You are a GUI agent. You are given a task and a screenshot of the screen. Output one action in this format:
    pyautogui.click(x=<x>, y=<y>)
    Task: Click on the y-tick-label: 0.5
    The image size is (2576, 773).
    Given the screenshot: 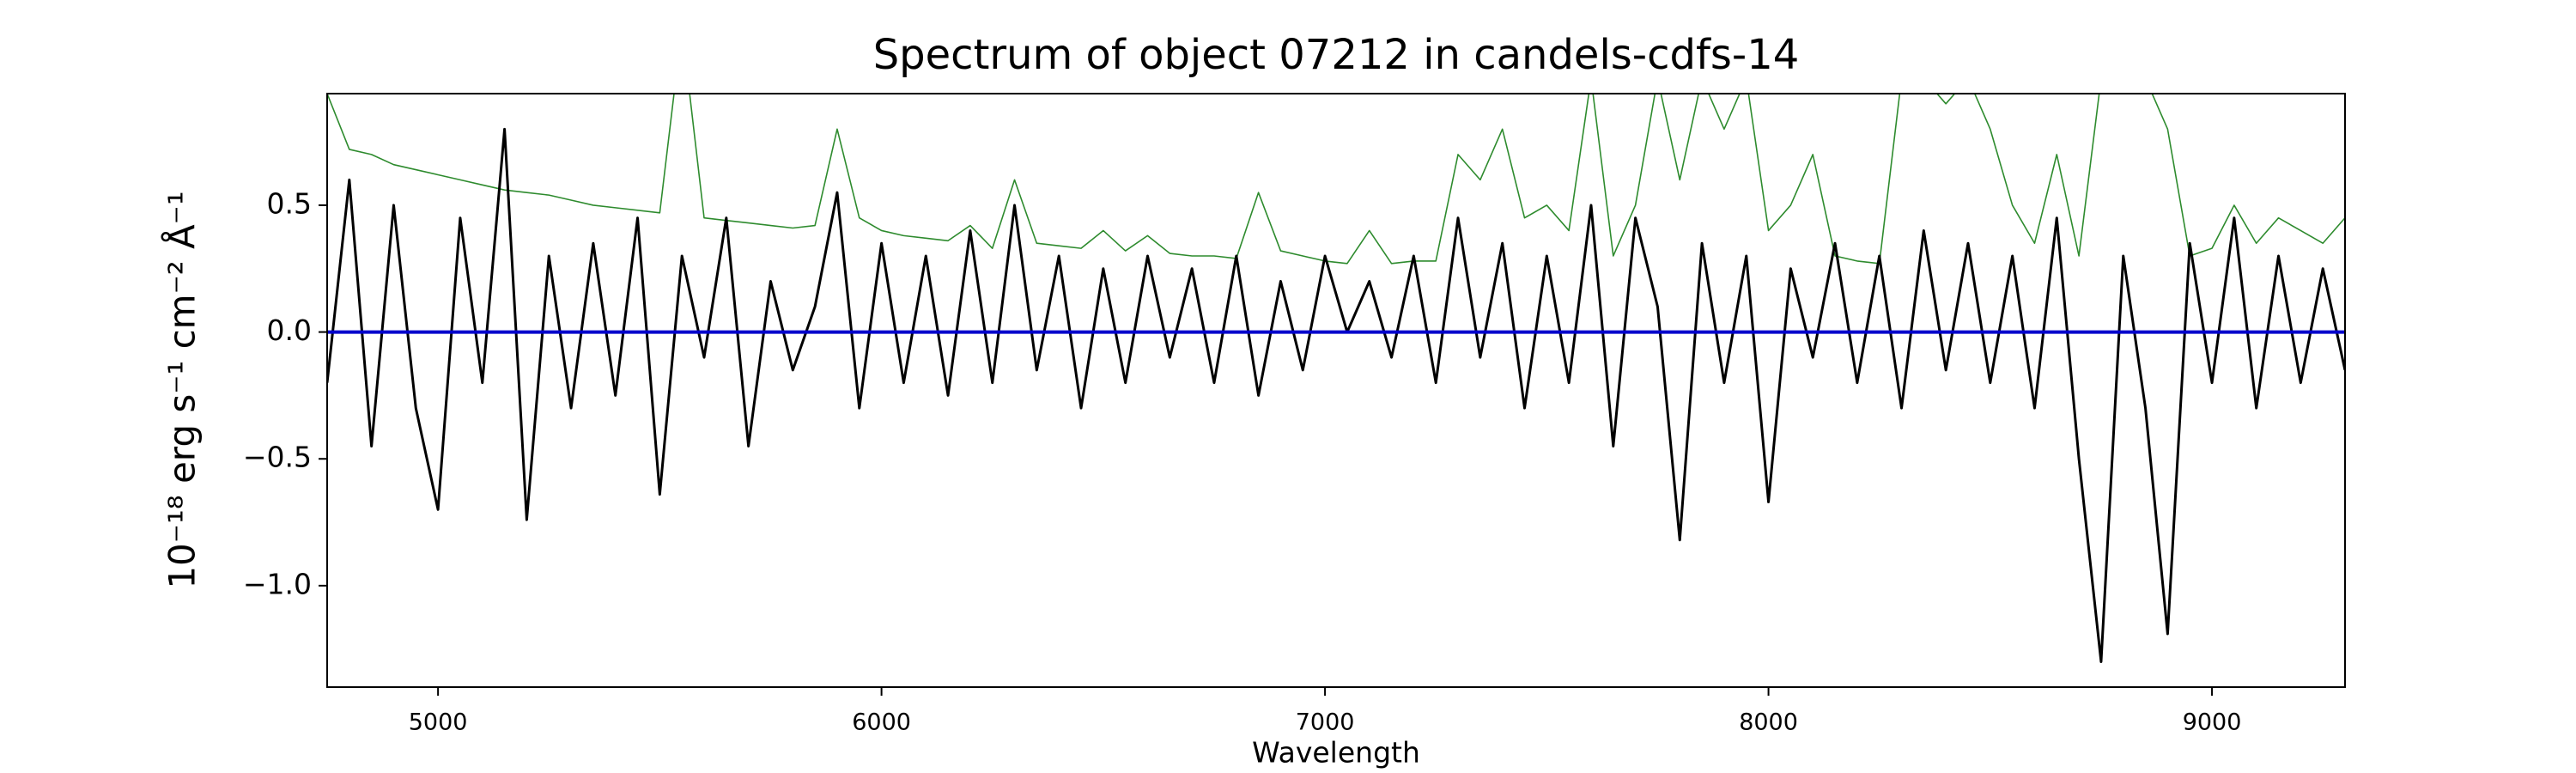 What is the action you would take?
    pyautogui.click(x=290, y=203)
    